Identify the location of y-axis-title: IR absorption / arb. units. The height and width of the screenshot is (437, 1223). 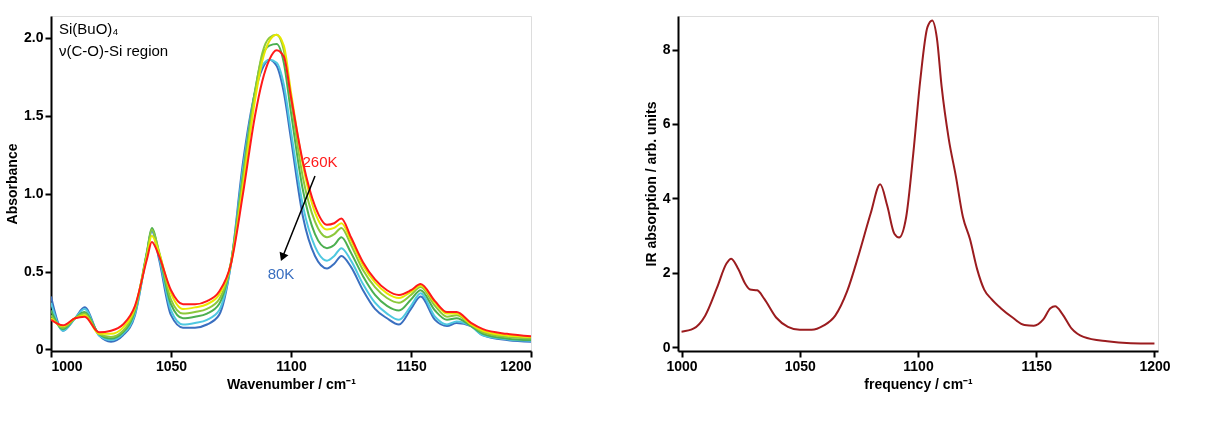
(650, 184).